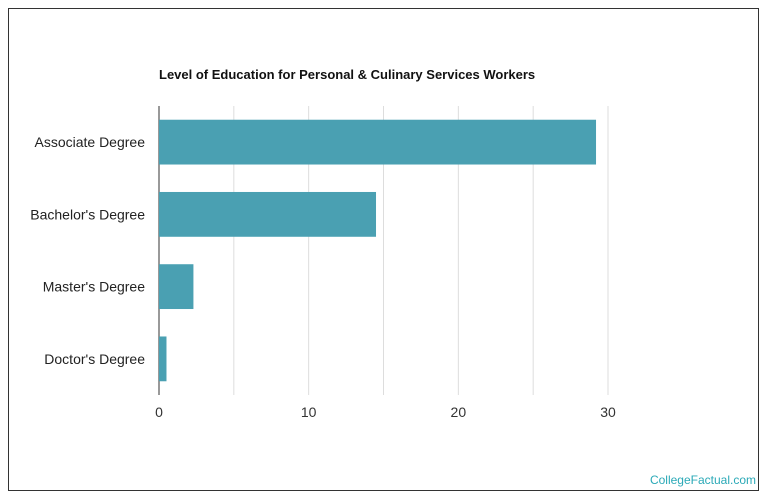 The width and height of the screenshot is (770, 503). What do you see at coordinates (459, 412) in the screenshot?
I see `x-tick-label: 20` at bounding box center [459, 412].